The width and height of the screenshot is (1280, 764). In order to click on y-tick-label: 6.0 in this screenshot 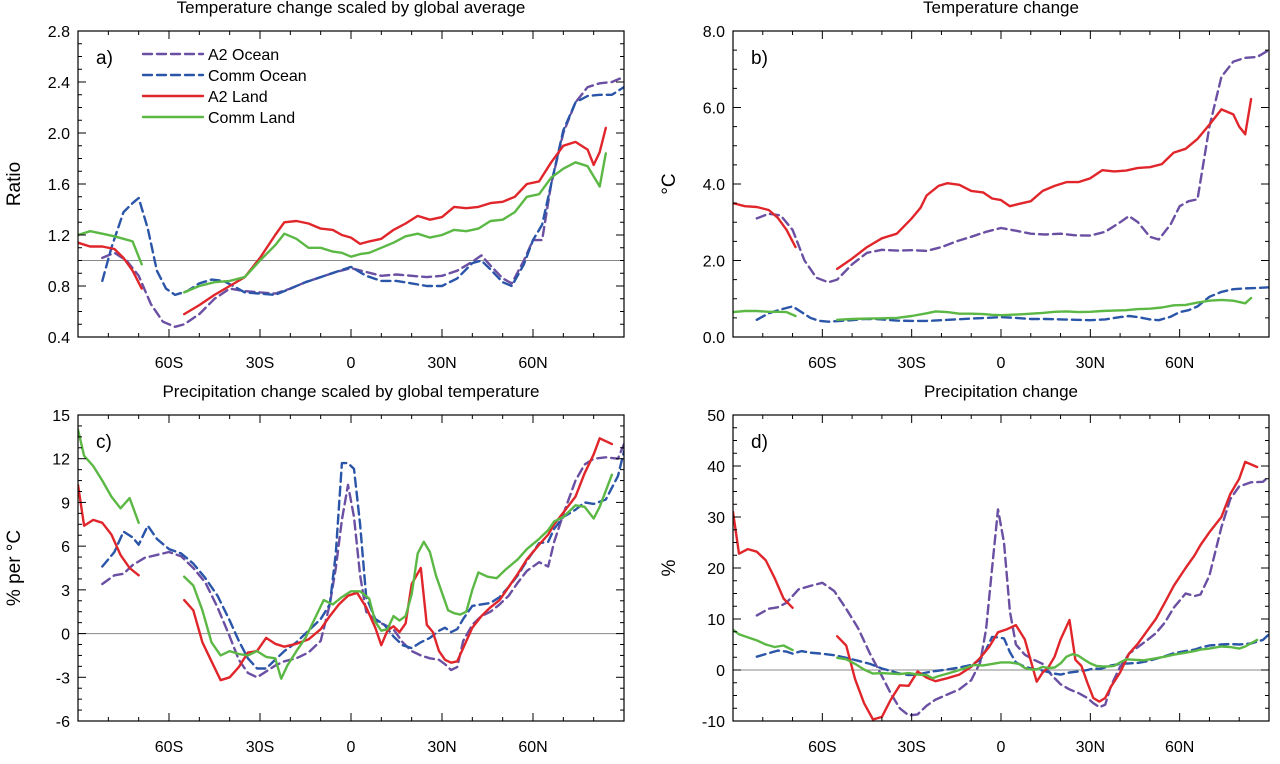, I will do `click(714, 109)`.